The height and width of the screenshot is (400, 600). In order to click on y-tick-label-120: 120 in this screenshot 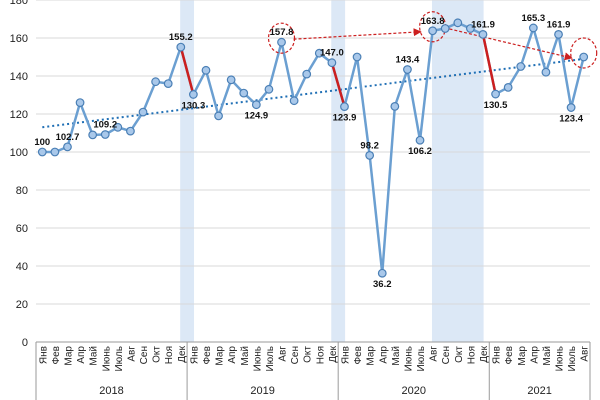, I will do `click(19, 115)`.